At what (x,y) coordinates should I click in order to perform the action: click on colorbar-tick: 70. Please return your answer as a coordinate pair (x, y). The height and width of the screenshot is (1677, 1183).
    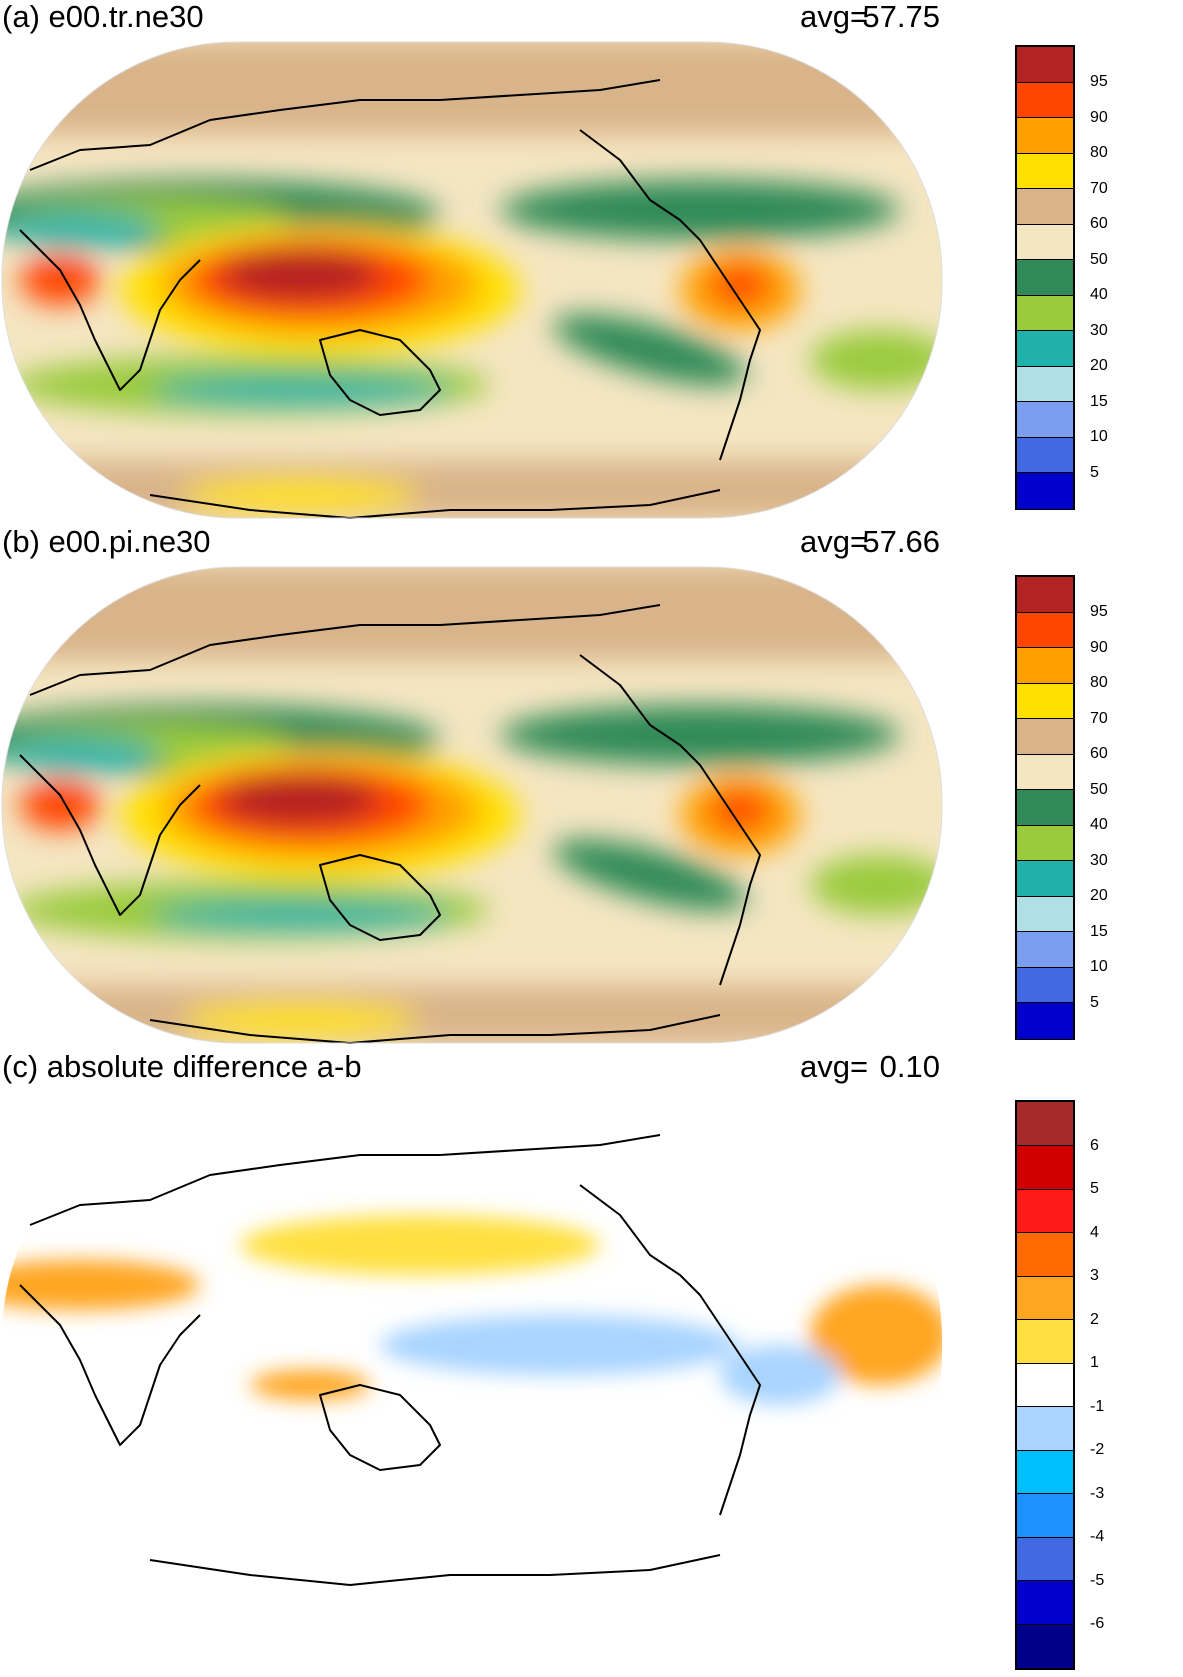
    Looking at the image, I should click on (1099, 188).